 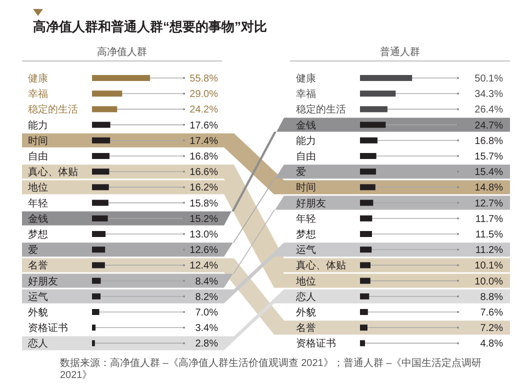 I want to click on data-label: 16.6%, so click(x=204, y=172).